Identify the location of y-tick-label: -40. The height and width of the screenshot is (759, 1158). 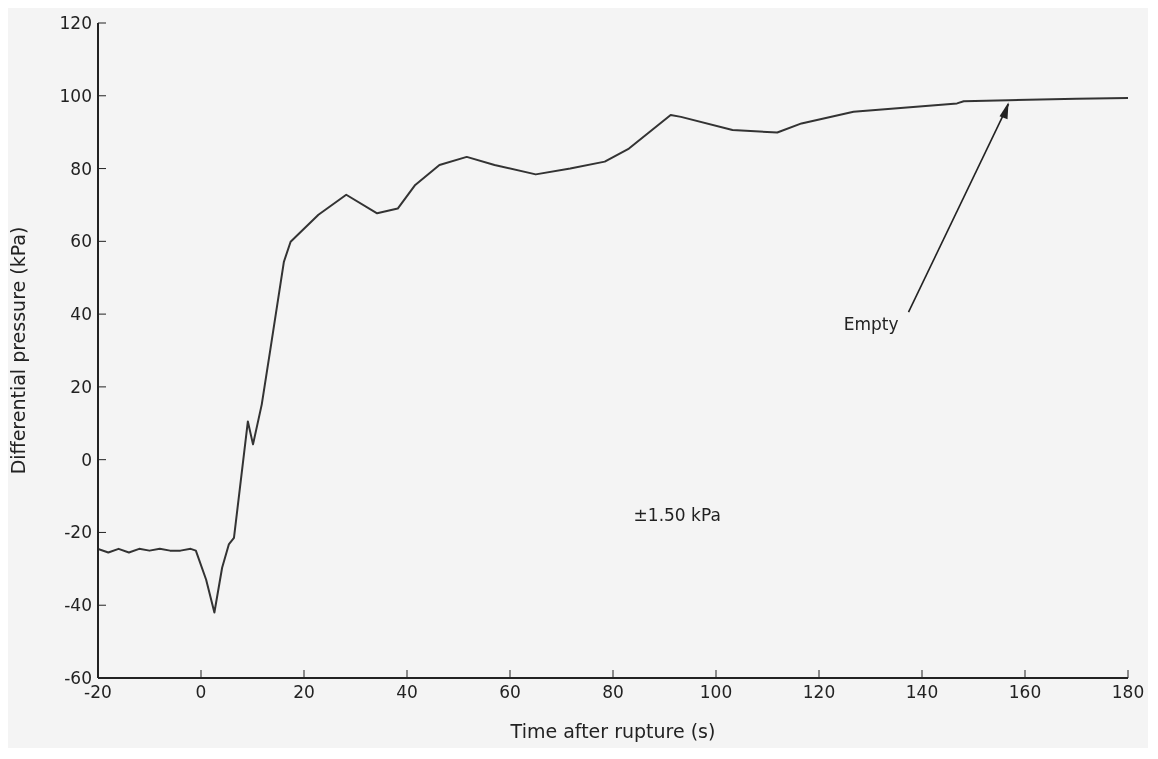
(78, 605).